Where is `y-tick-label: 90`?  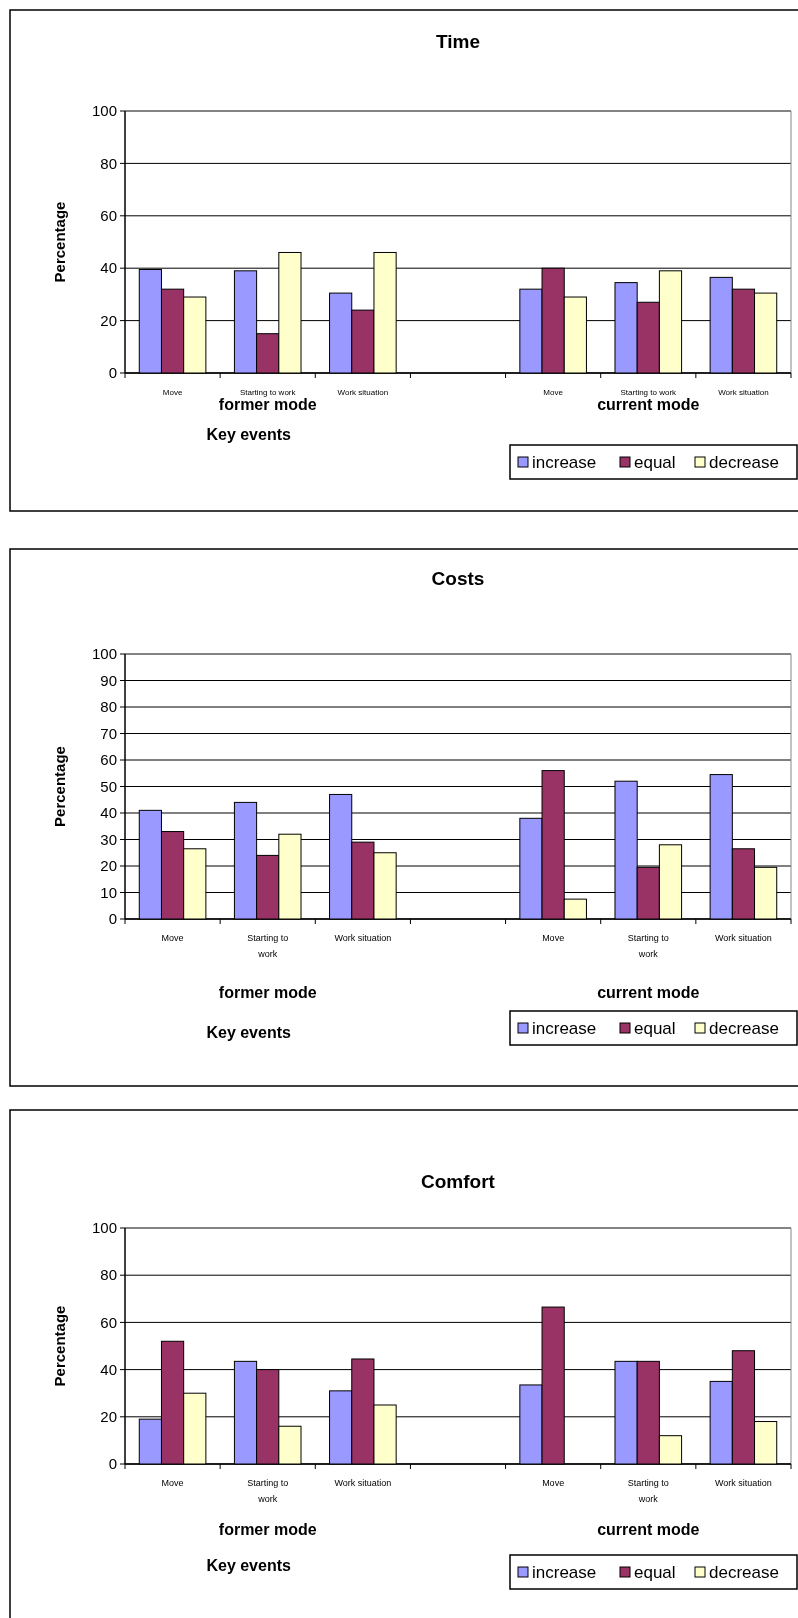
y-tick-label: 90 is located at coordinates (108, 680).